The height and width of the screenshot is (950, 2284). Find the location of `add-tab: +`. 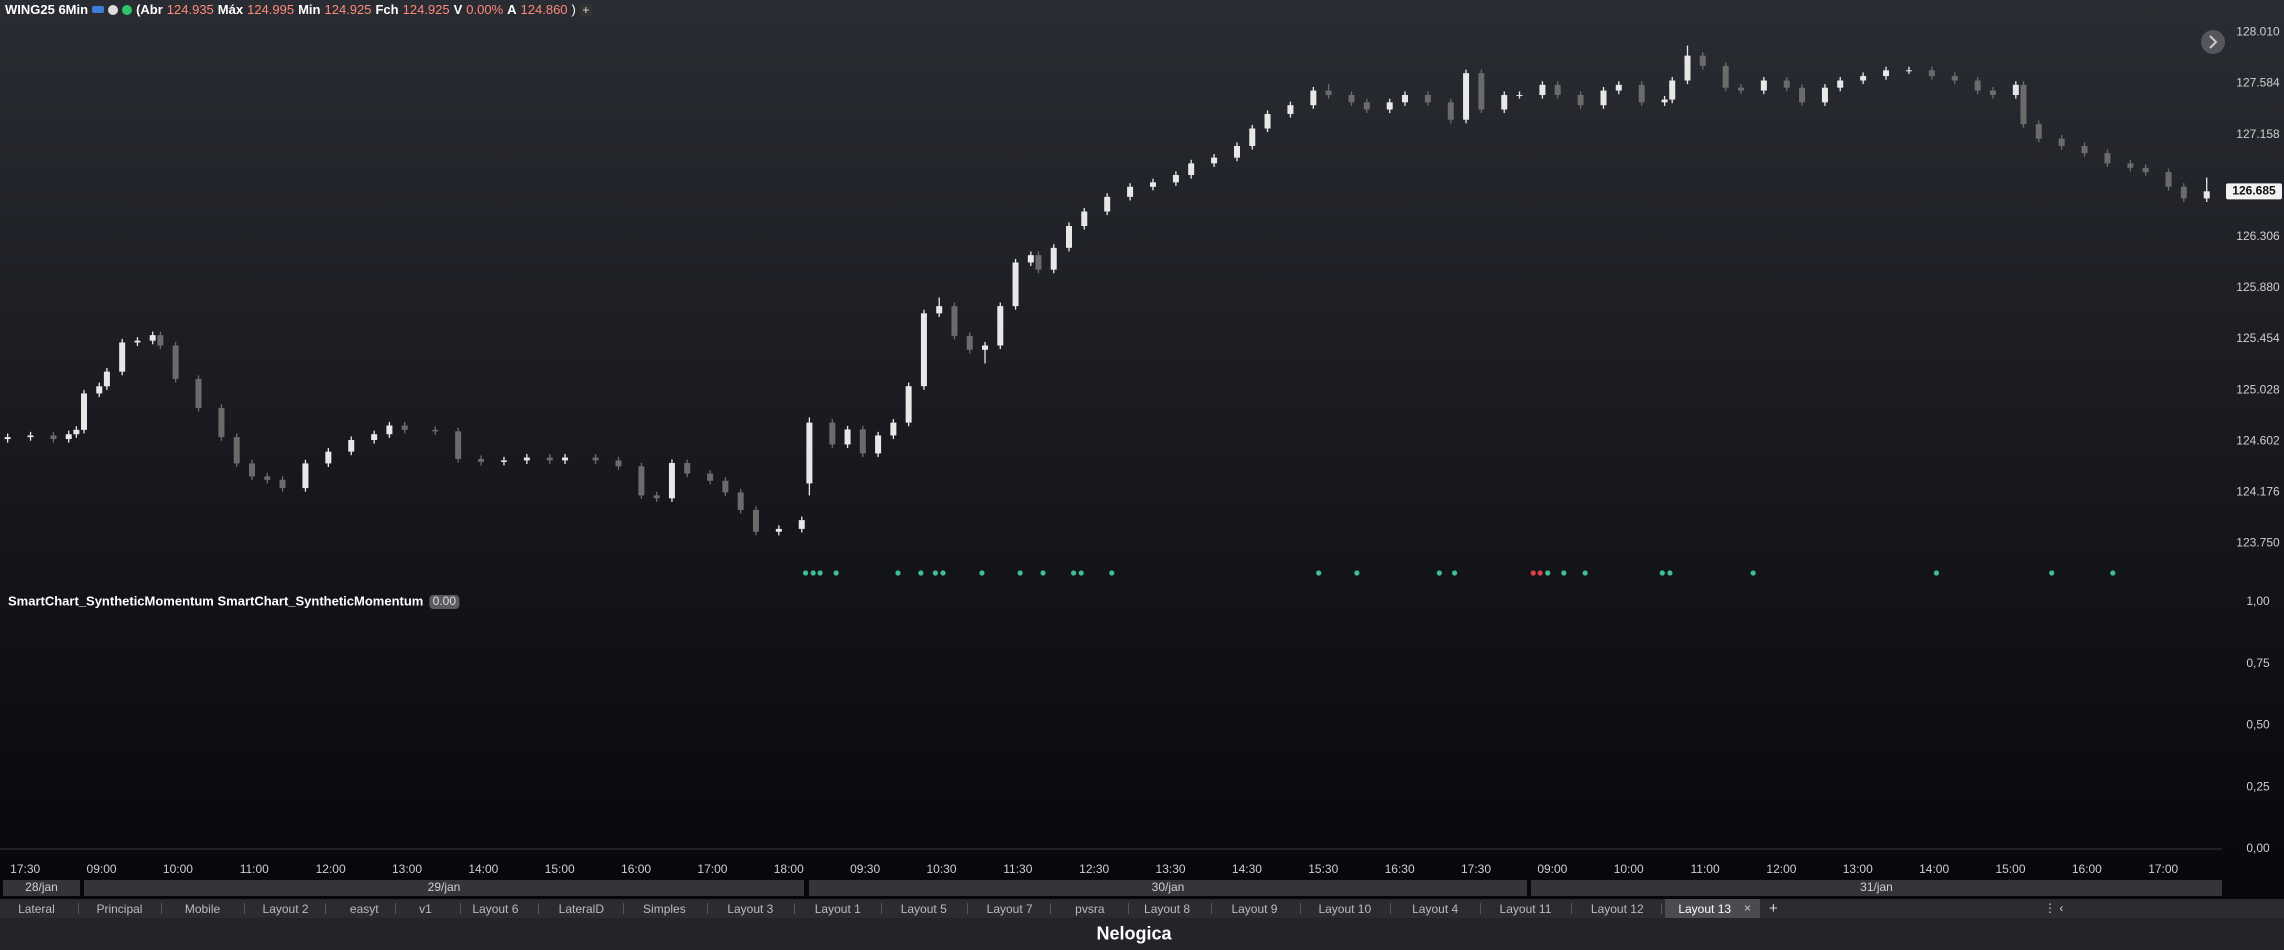

add-tab: + is located at coordinates (1773, 908).